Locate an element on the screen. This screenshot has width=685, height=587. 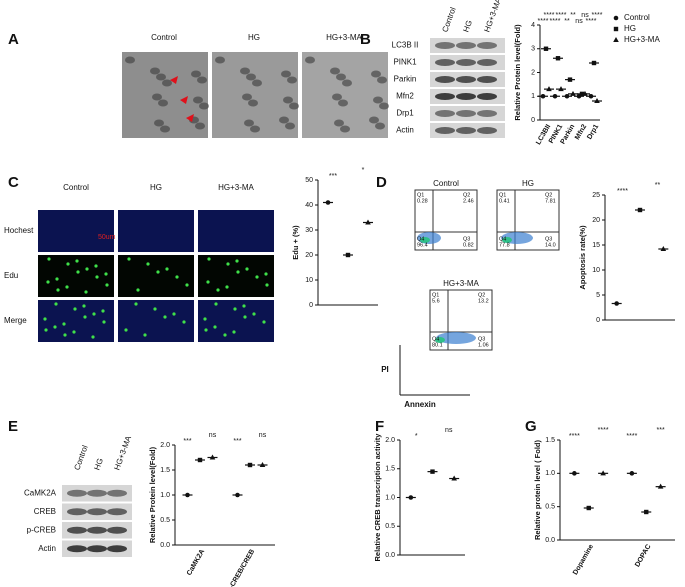
band-label: Mfn2 is located at coordinates (405, 96).